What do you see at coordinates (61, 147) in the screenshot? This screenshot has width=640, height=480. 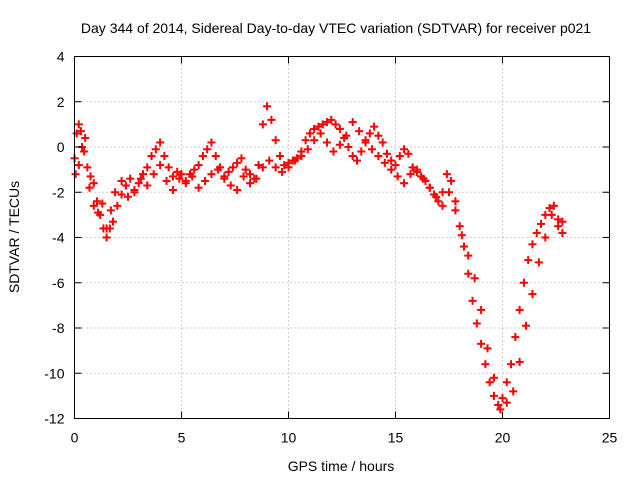 I see `y-tick-label: 0` at bounding box center [61, 147].